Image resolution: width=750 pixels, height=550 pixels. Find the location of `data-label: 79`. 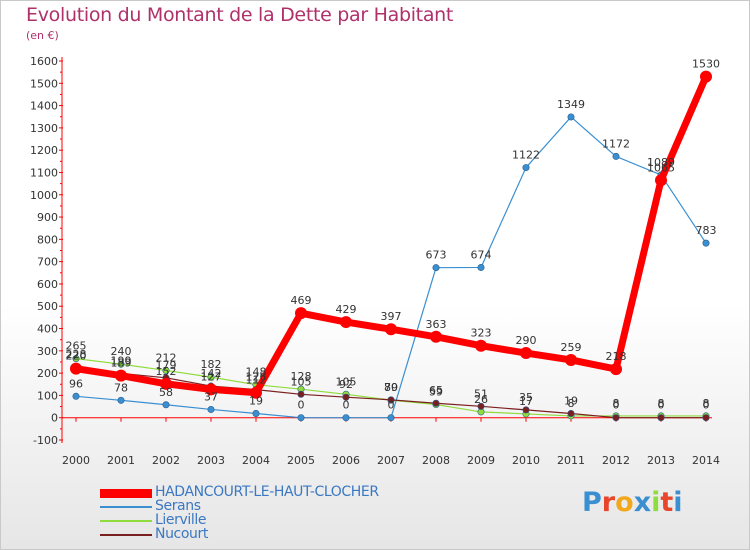

data-label: 79 is located at coordinates (391, 387).